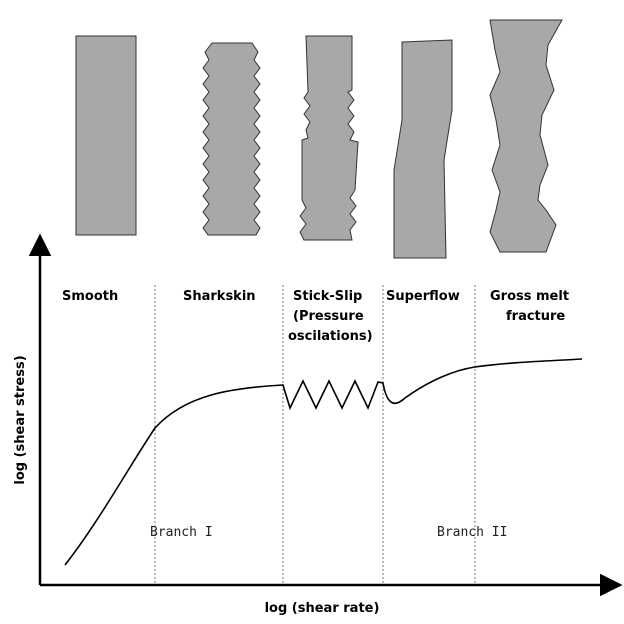 This screenshot has width=624, height=624. What do you see at coordinates (90, 296) in the screenshot?
I see `region-label: Smooth` at bounding box center [90, 296].